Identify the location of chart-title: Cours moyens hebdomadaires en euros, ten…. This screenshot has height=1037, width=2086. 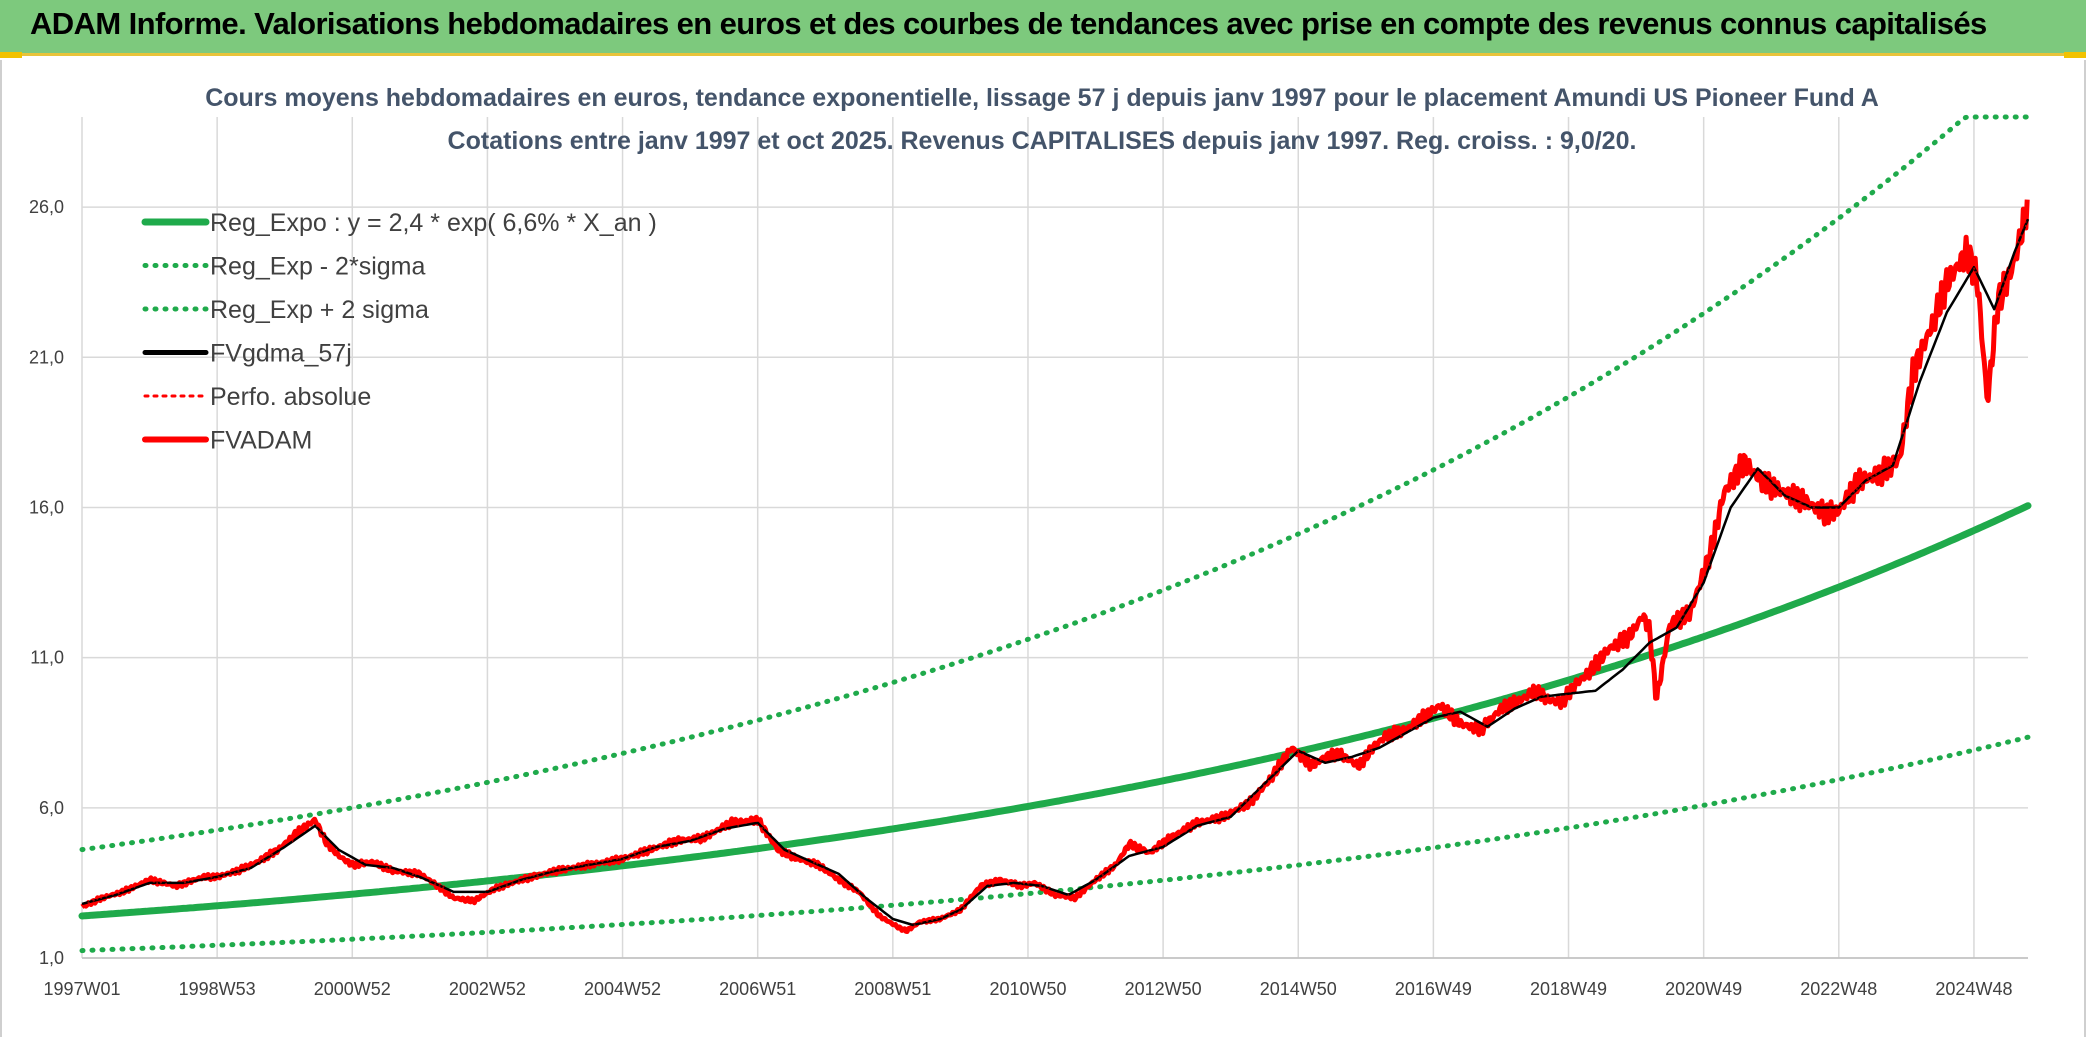
(1042, 98).